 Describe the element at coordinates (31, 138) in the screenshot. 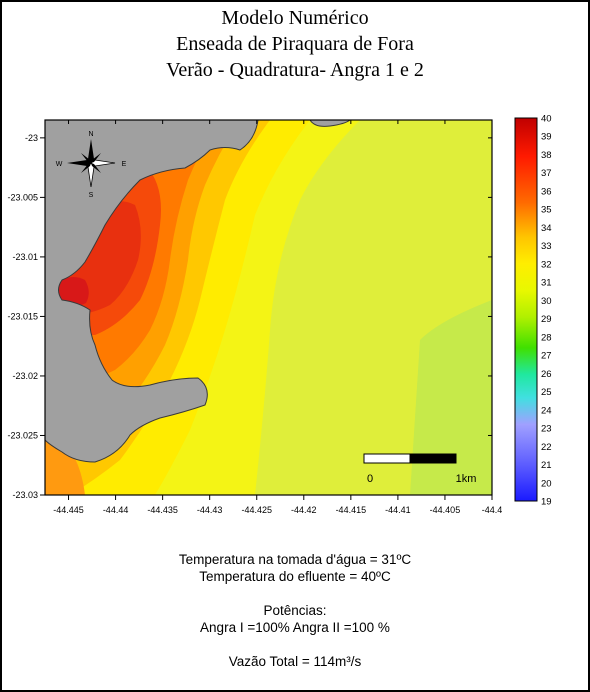

I see `y-tick-label: -23` at that location.